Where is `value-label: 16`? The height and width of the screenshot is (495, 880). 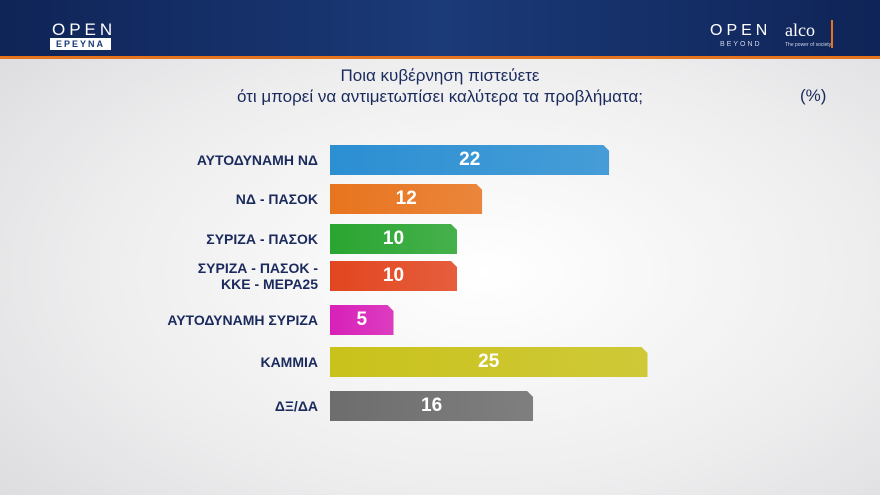 value-label: 16 is located at coordinates (432, 405).